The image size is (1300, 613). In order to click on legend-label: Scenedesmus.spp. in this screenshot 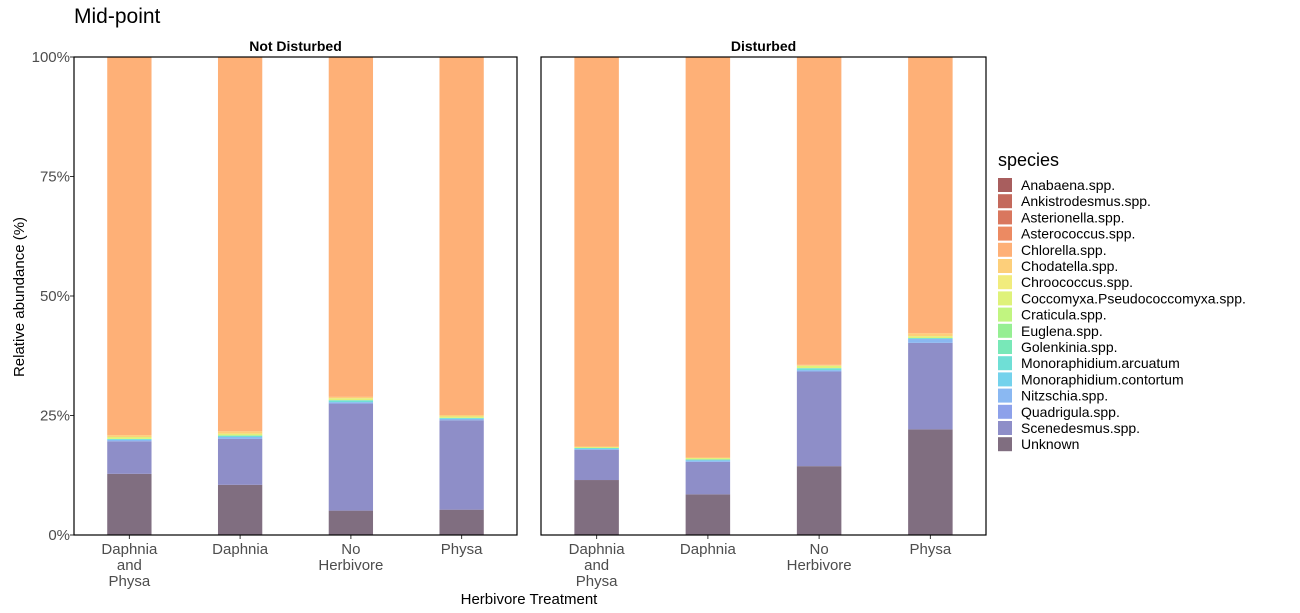, I will do `click(1080, 428)`.